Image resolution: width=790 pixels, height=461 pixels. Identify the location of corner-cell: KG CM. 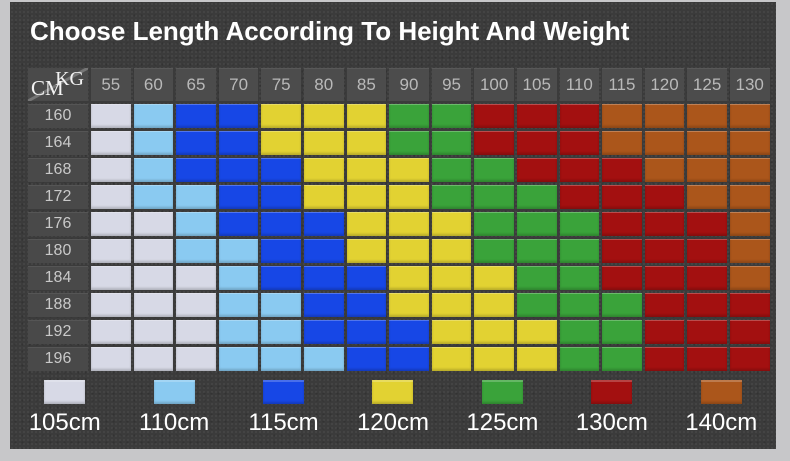
(58, 84).